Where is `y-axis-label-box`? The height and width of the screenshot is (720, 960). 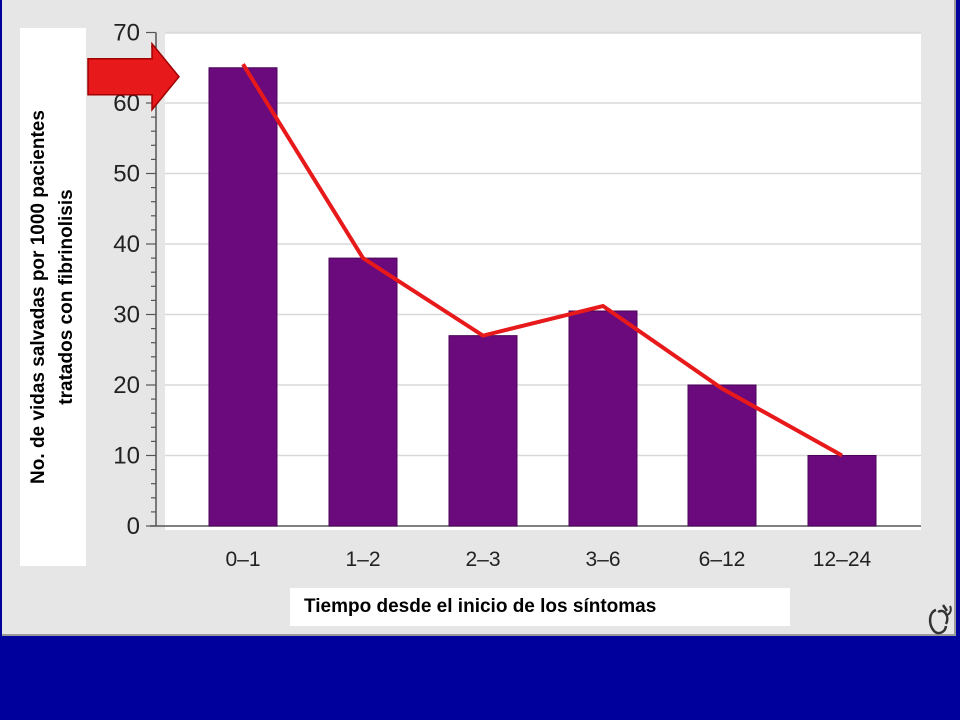
y-axis-label-box is located at coordinates (53, 297).